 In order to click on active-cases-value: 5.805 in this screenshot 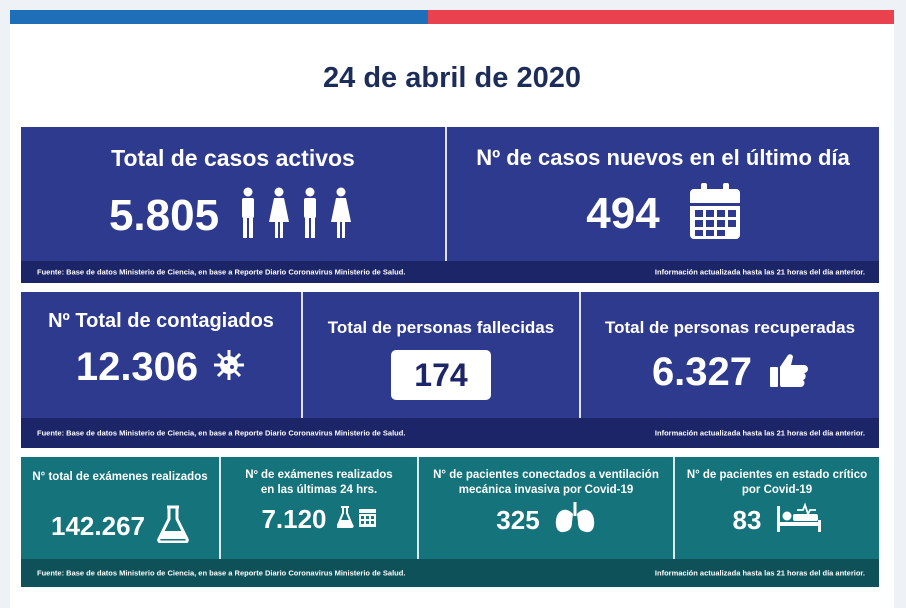, I will do `click(164, 215)`.